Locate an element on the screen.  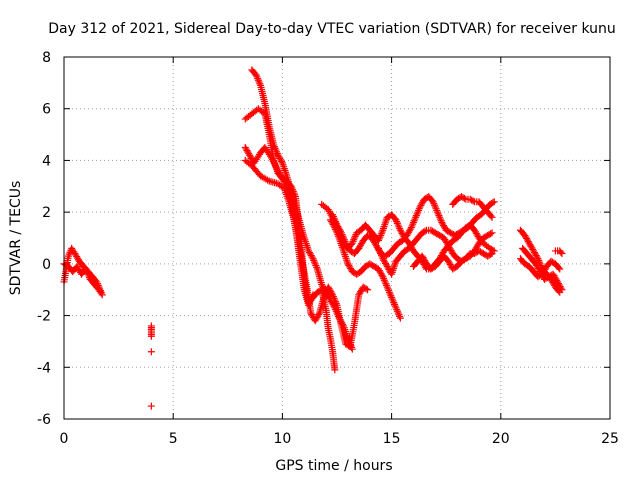
y-axis-label: SDTVAR / TECUs is located at coordinates (16, 238).